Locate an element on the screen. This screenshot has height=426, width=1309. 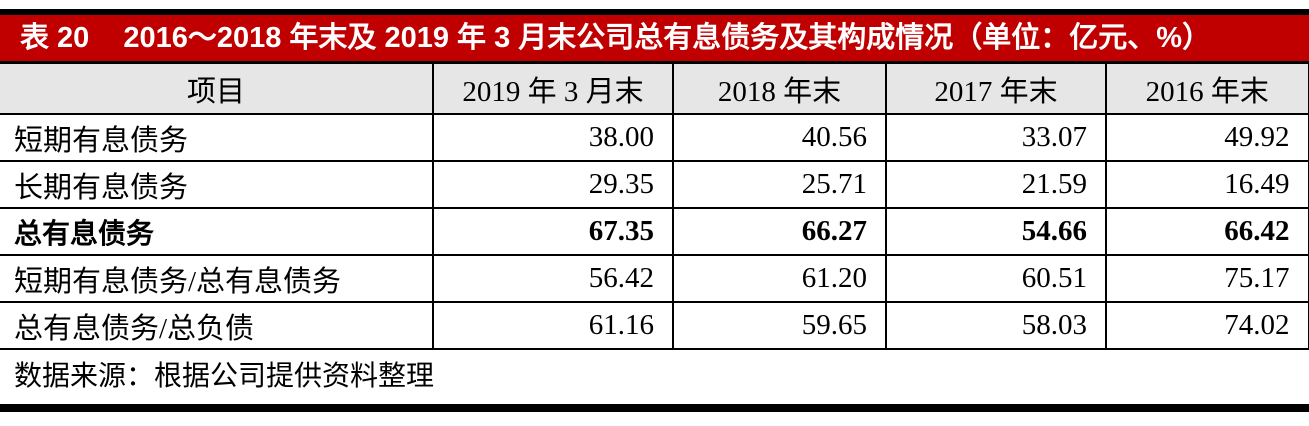
row-value: 59.65 is located at coordinates (780, 326).